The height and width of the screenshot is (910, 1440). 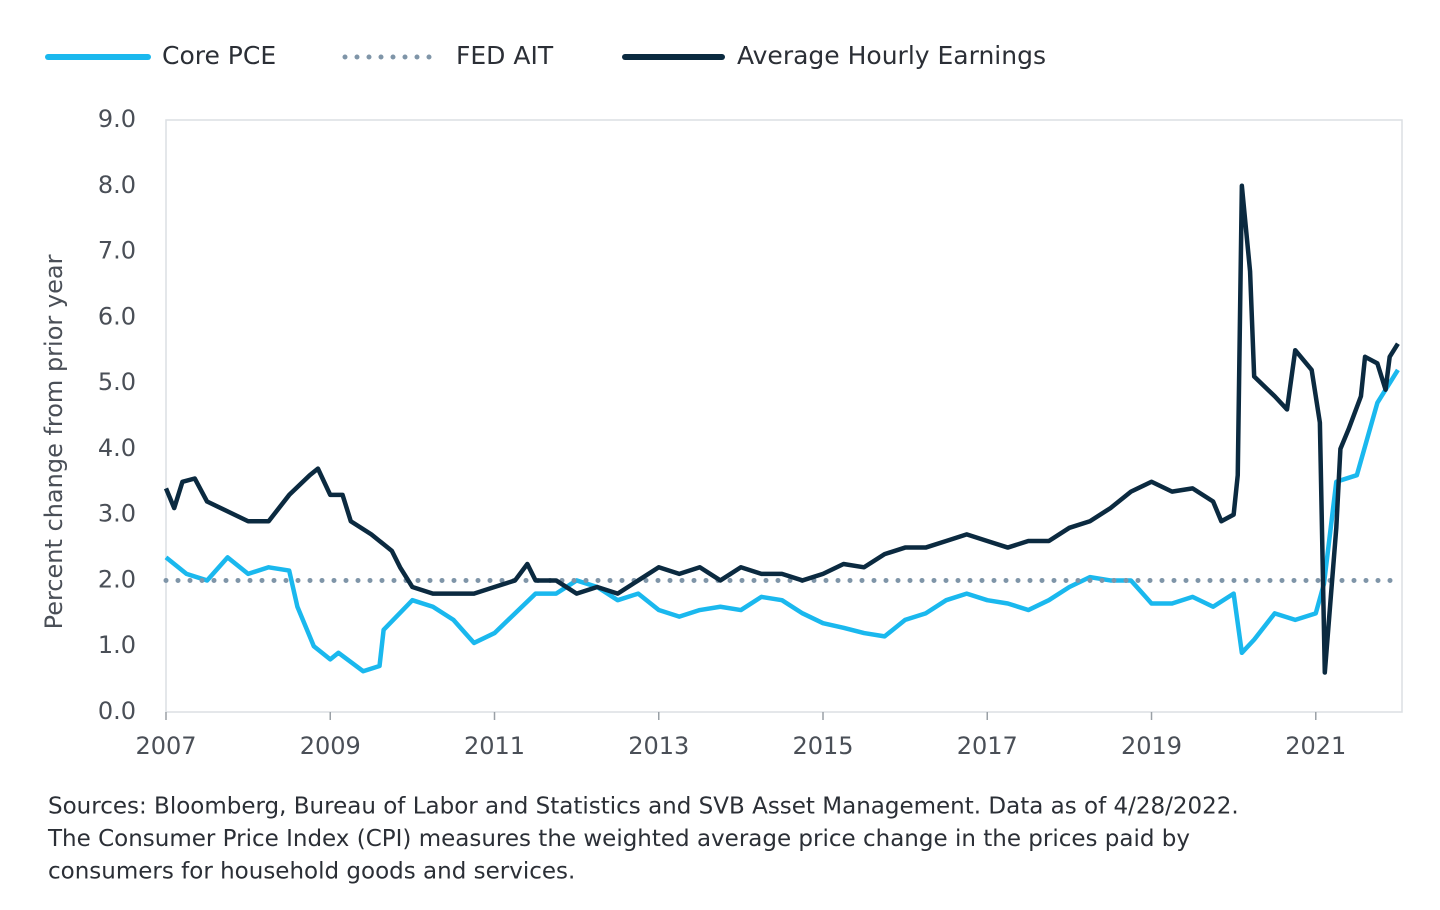 What do you see at coordinates (117, 579) in the screenshot?
I see `y-tick-label: 2.0` at bounding box center [117, 579].